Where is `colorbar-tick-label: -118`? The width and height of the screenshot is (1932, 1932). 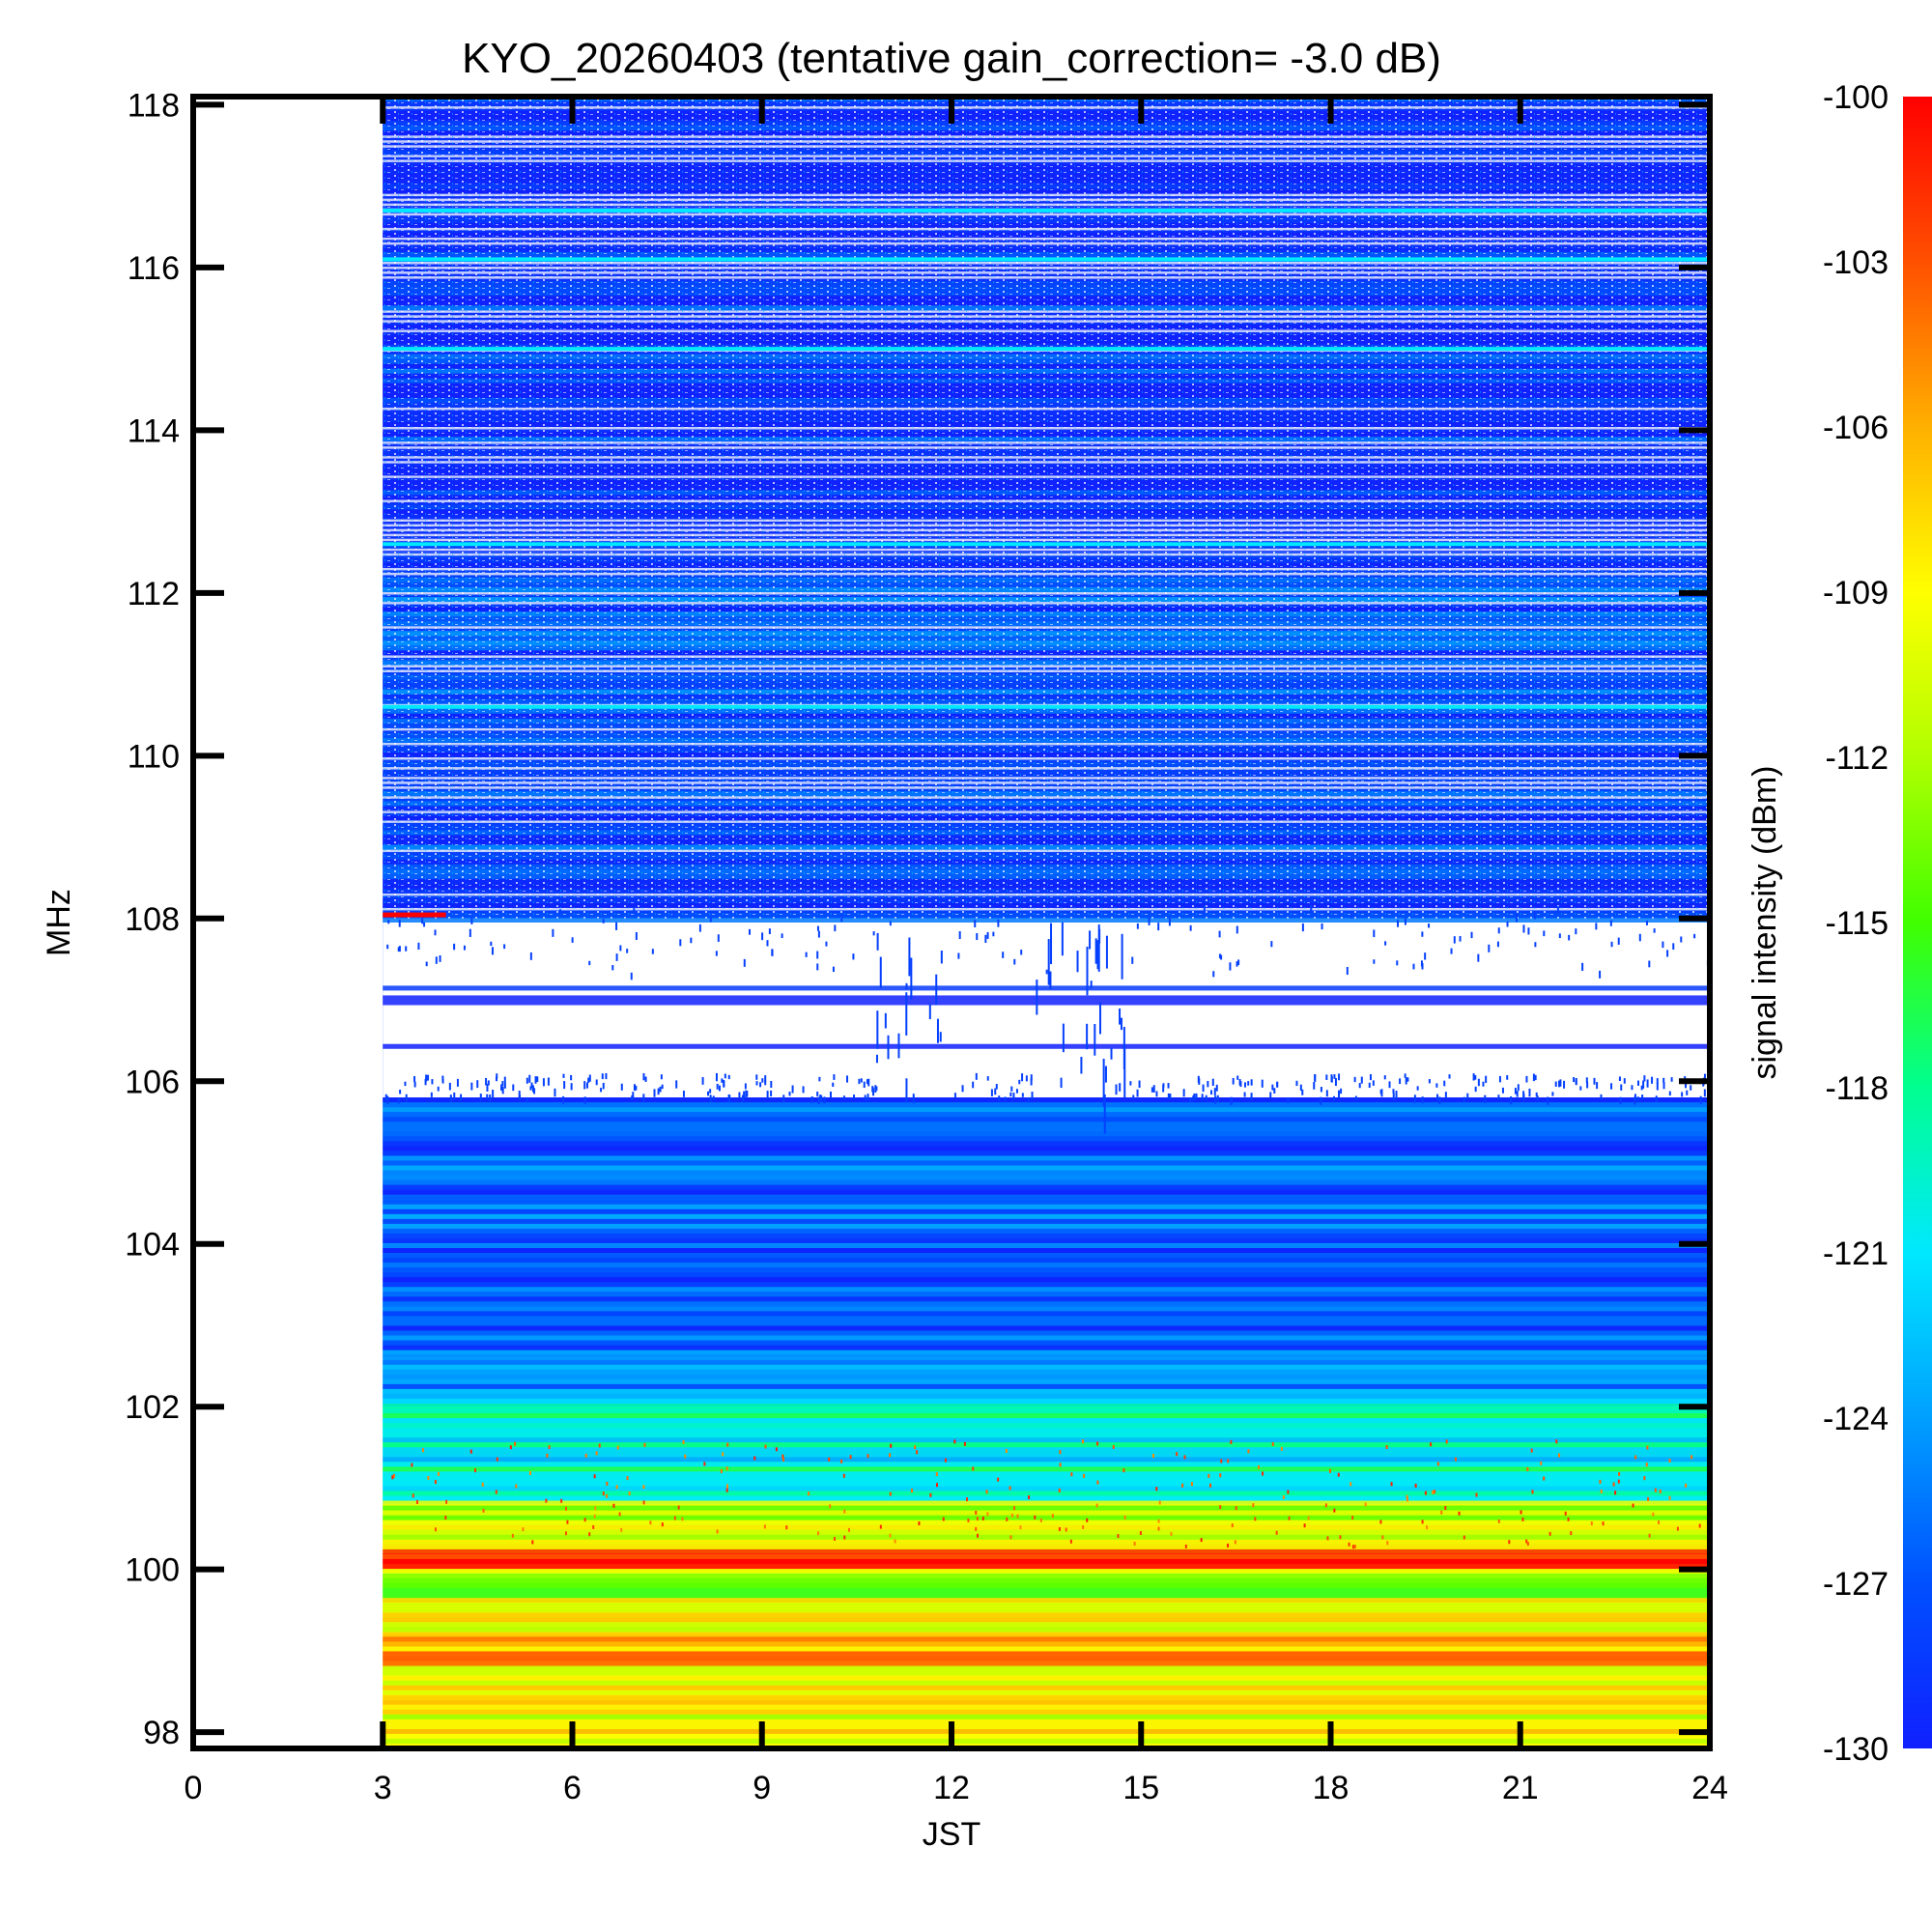
colorbar-tick-label: -118 is located at coordinates (1857, 1088).